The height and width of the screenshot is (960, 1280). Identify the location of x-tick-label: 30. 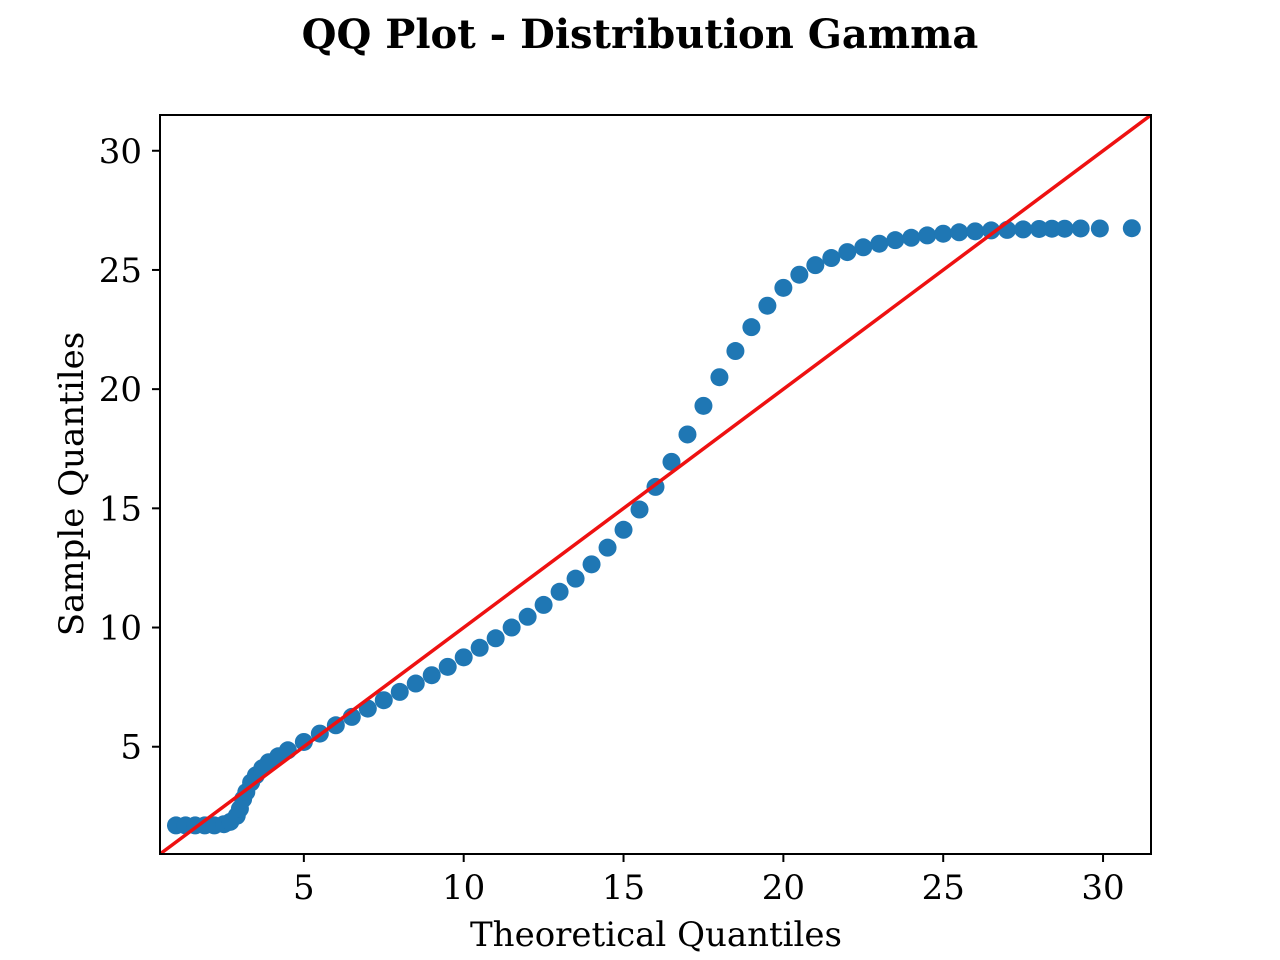
(1102, 888).